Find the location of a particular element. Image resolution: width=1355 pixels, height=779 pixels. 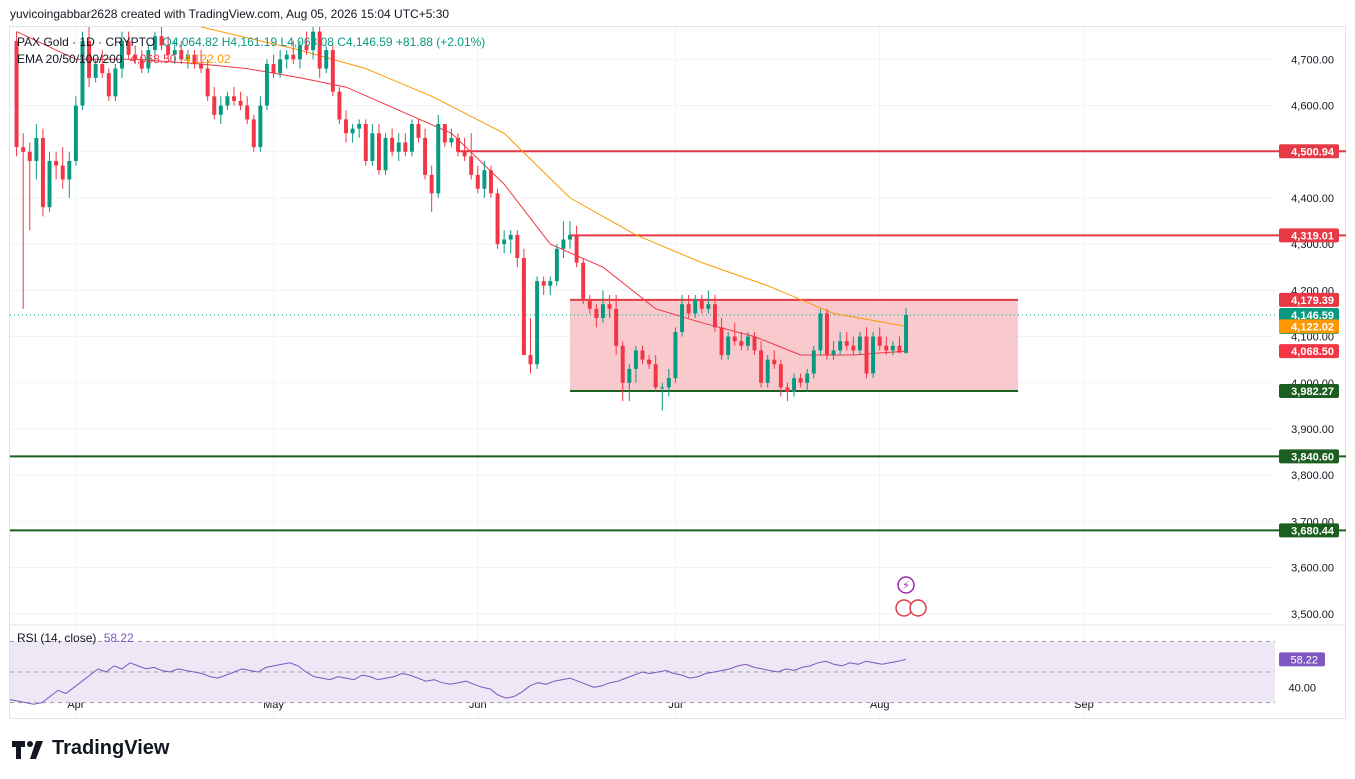

y-tick-label: 3,600.00 is located at coordinates (1312, 569).